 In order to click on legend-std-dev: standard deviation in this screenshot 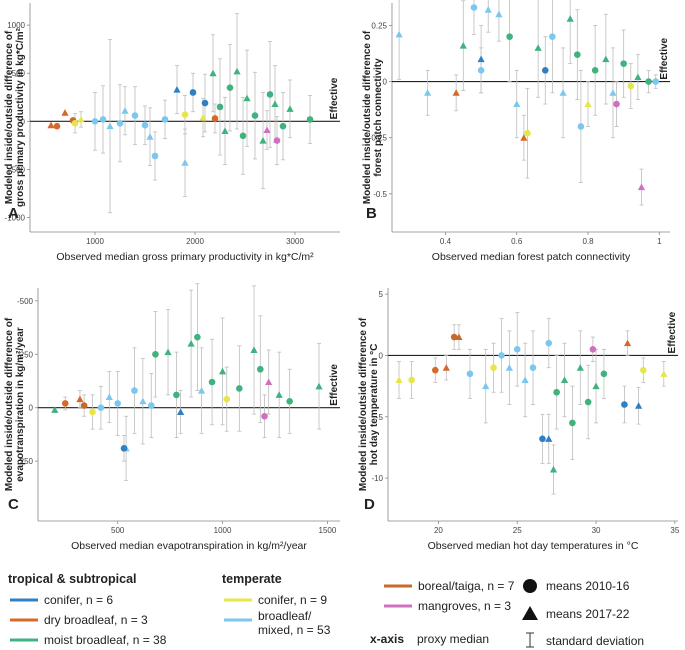, I will do `click(595, 641)`.